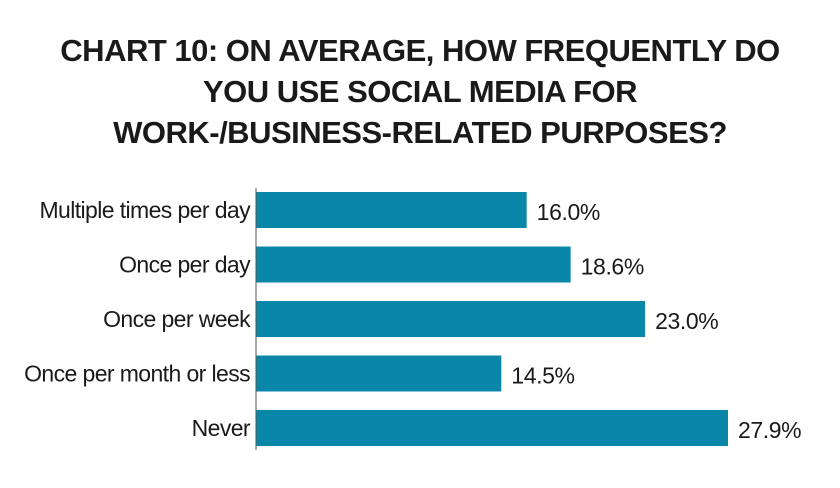  I want to click on chart-title-line-1: CHART 10: ON AVERAGE, HOW FREQUENTLY DO, so click(420, 50).